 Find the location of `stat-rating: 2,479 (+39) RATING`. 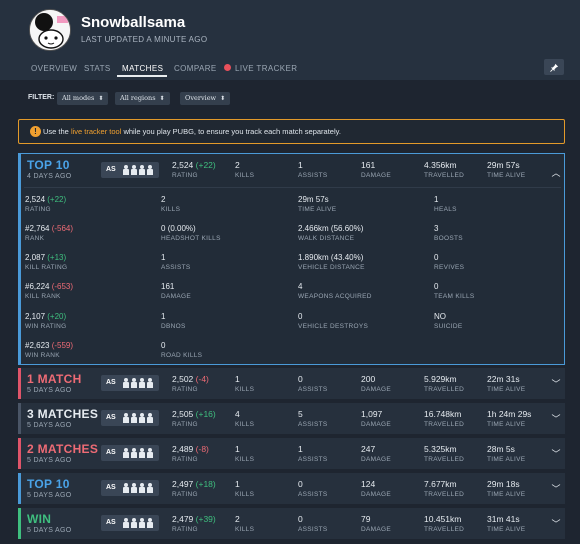

stat-rating: 2,479 (+39) RATING is located at coordinates (194, 523).